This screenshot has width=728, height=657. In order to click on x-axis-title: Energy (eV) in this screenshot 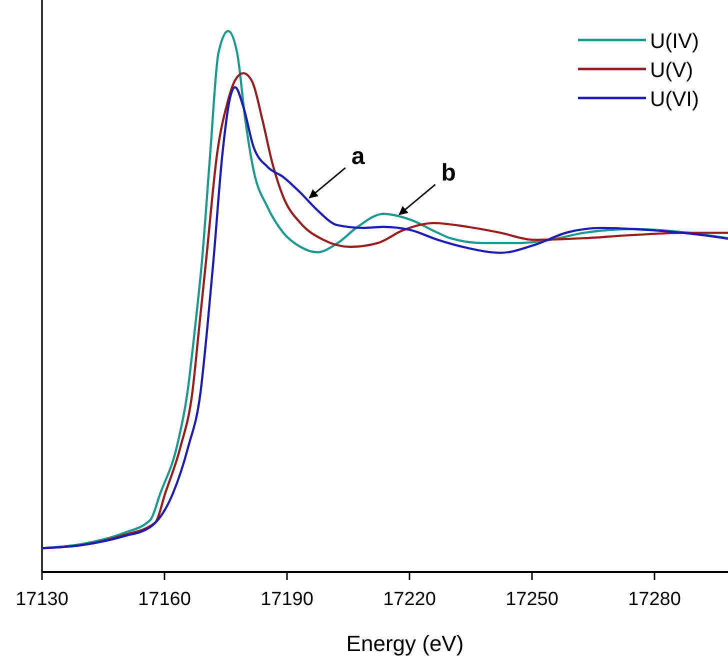, I will do `click(405, 643)`.